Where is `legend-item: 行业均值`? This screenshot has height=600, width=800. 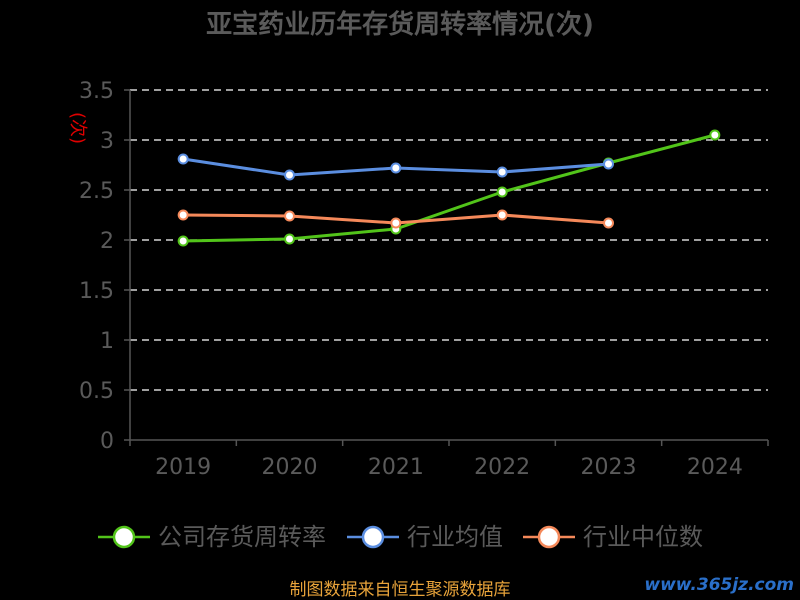
legend-item: 行业均值 is located at coordinates (425, 537).